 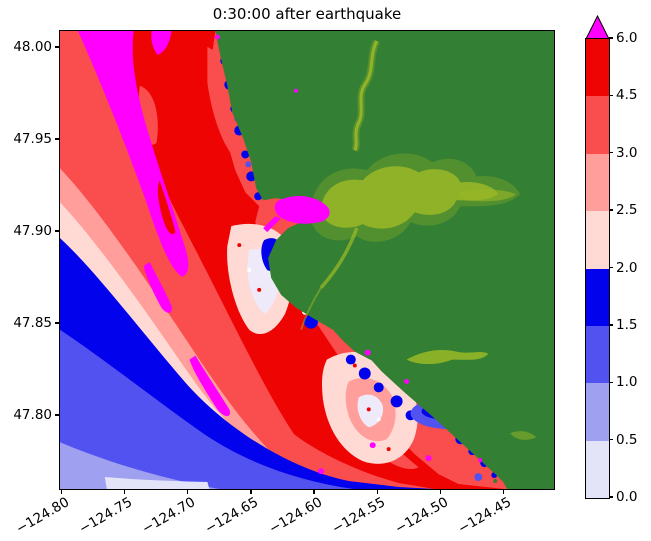 What do you see at coordinates (627, 38) in the screenshot?
I see `colorbar-tick-label: 6.0` at bounding box center [627, 38].